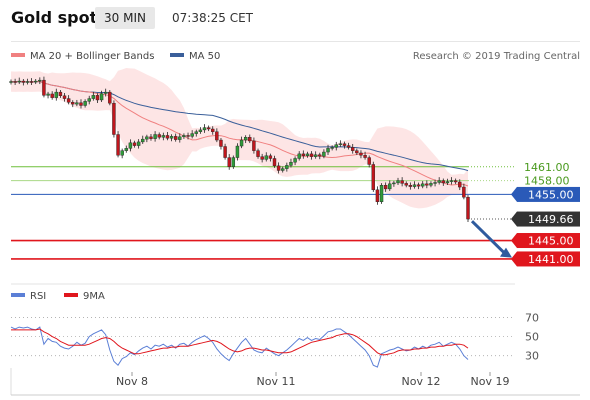 Image resolution: width=590 pixels, height=400 pixels. What do you see at coordinates (54, 17) in the screenshot?
I see `chart-title: Gold spot` at bounding box center [54, 17].